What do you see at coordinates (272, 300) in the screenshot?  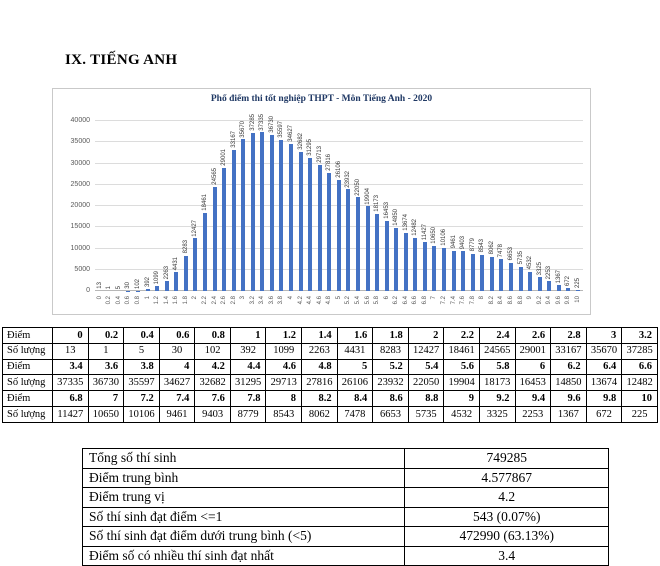 I see `x-tick-label: 3.6` at bounding box center [272, 300].